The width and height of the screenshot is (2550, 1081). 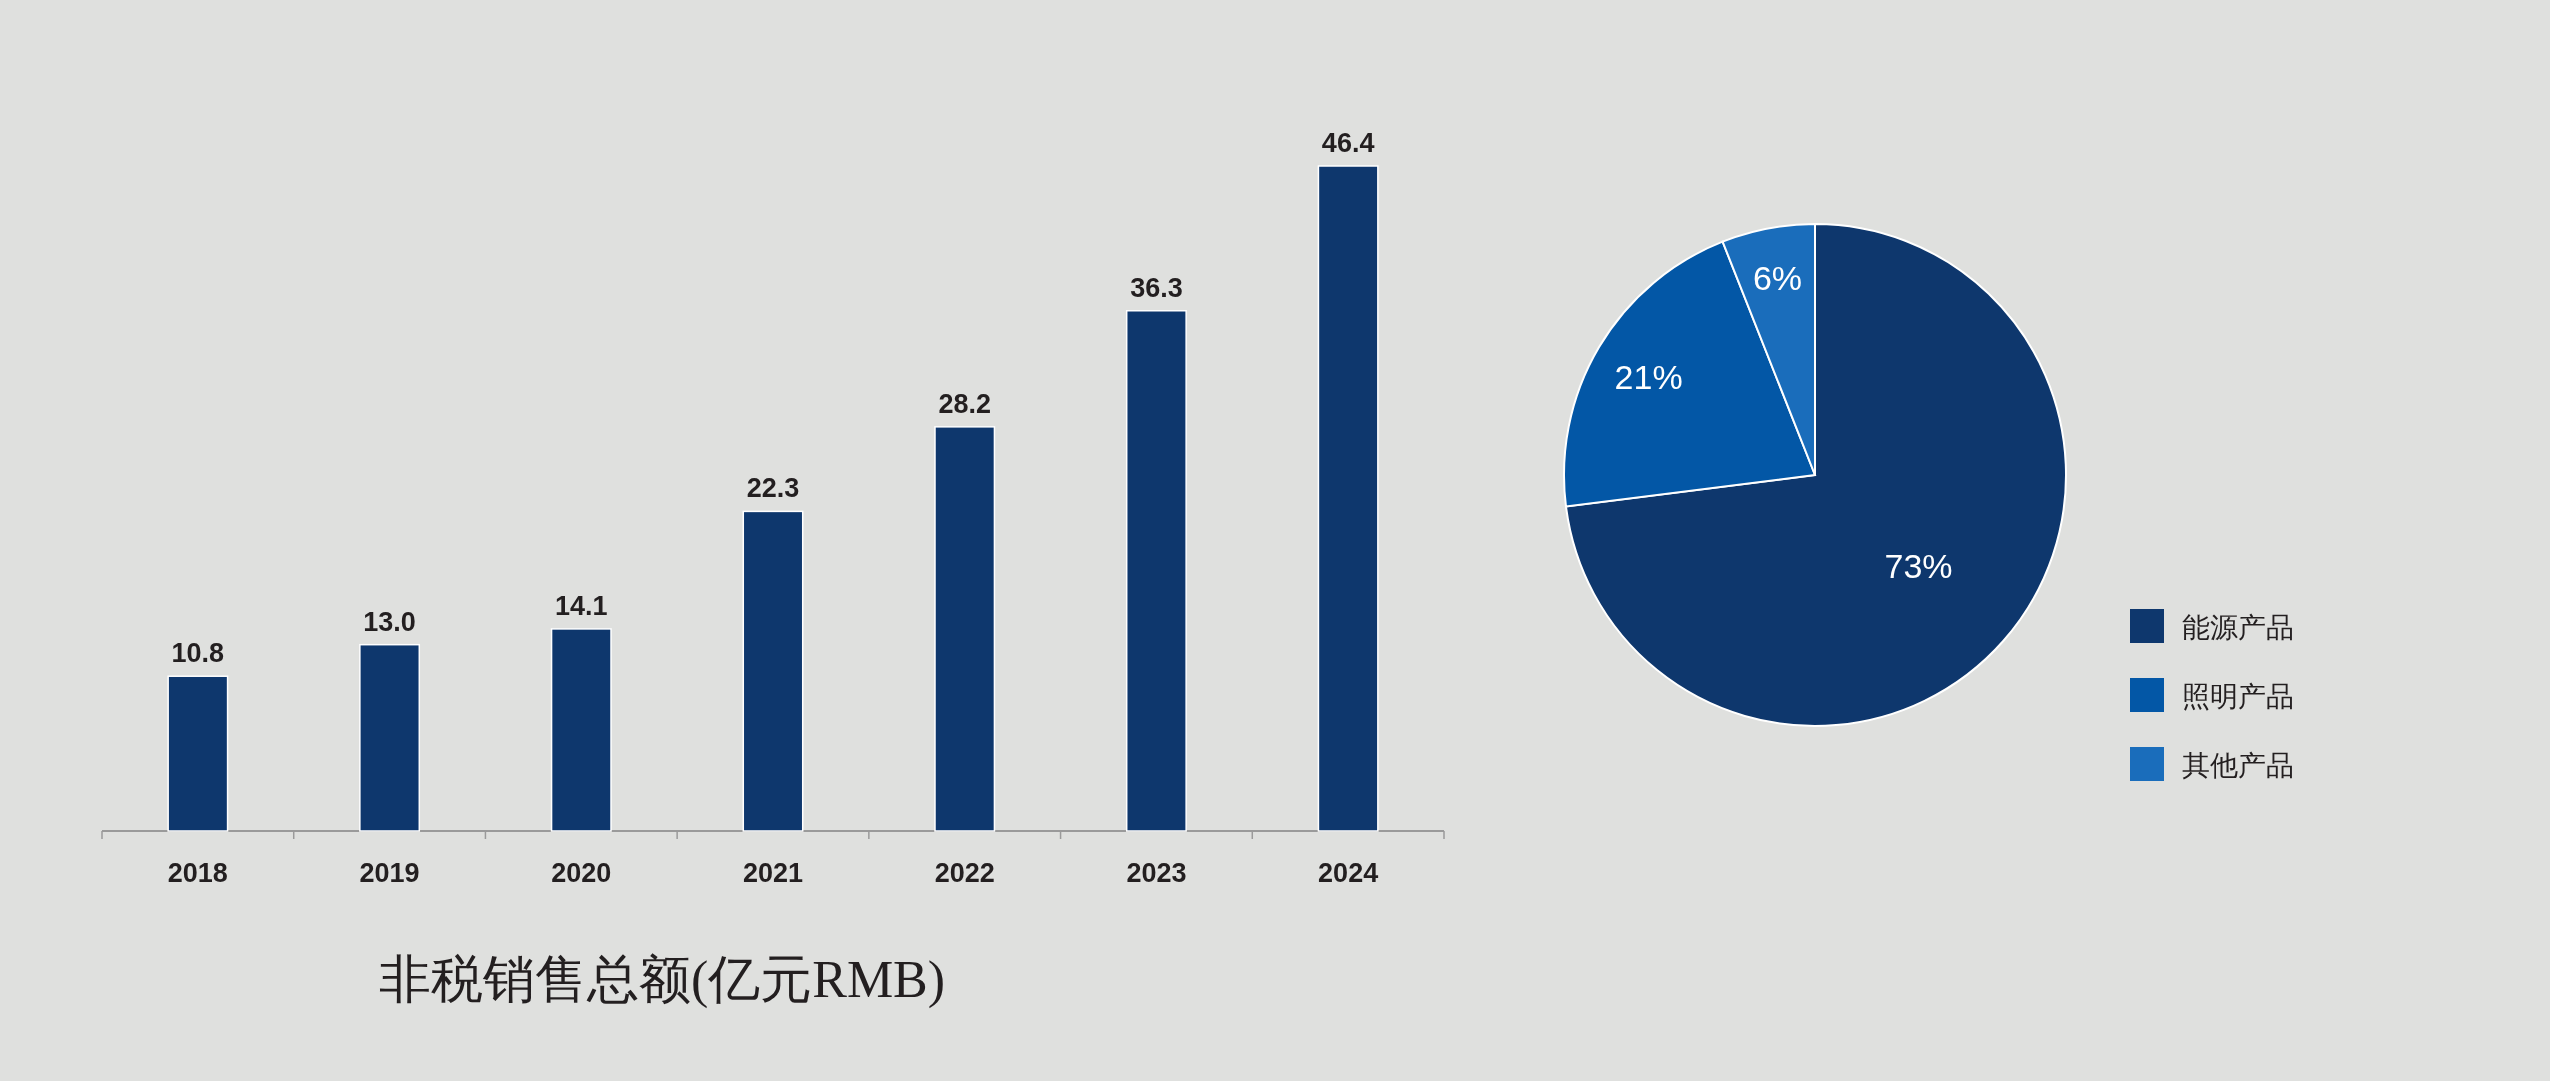 I want to click on x-tick-label: 2023, so click(x=1156, y=873).